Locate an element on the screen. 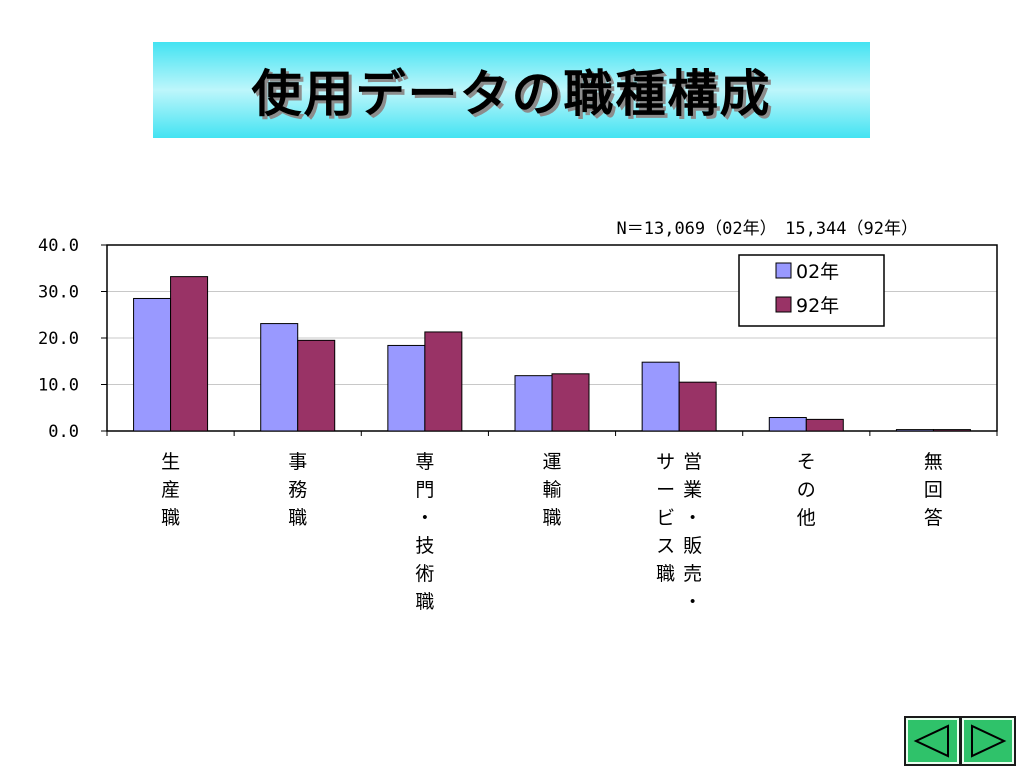 The height and width of the screenshot is (768, 1024). x-category-label: 輸 is located at coordinates (551, 490).